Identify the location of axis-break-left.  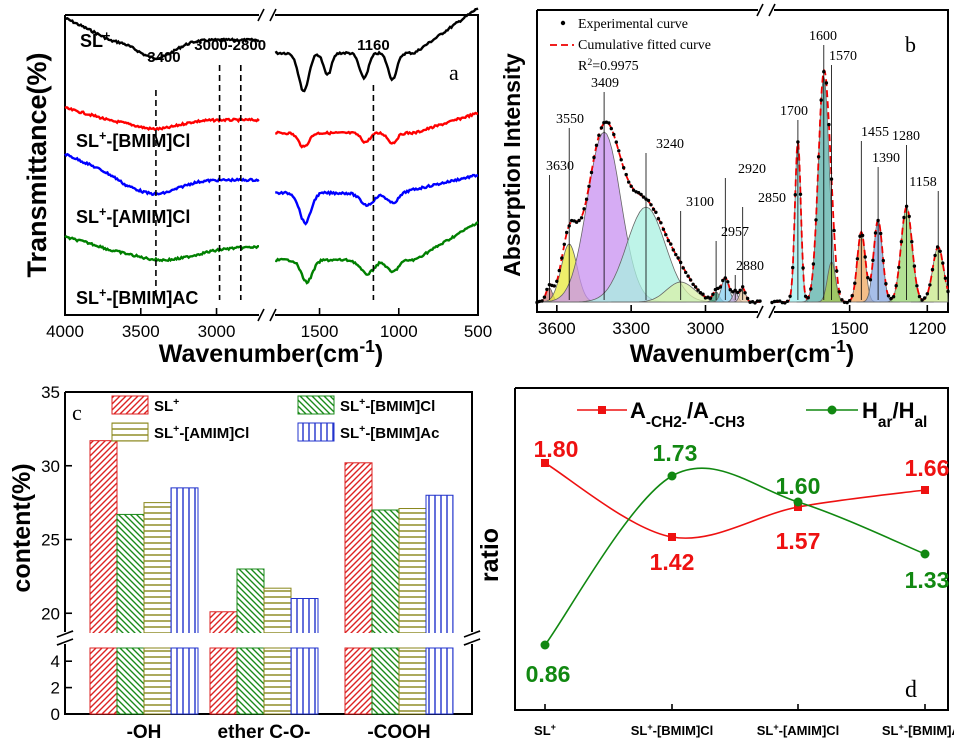
(65, 638).